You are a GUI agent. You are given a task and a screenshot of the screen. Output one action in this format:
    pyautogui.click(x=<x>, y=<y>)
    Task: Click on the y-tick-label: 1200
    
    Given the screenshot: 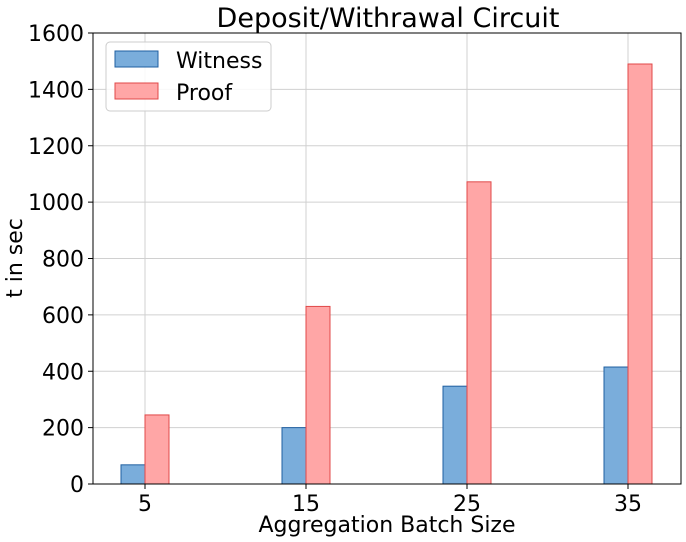 What is the action you would take?
    pyautogui.click(x=56, y=147)
    